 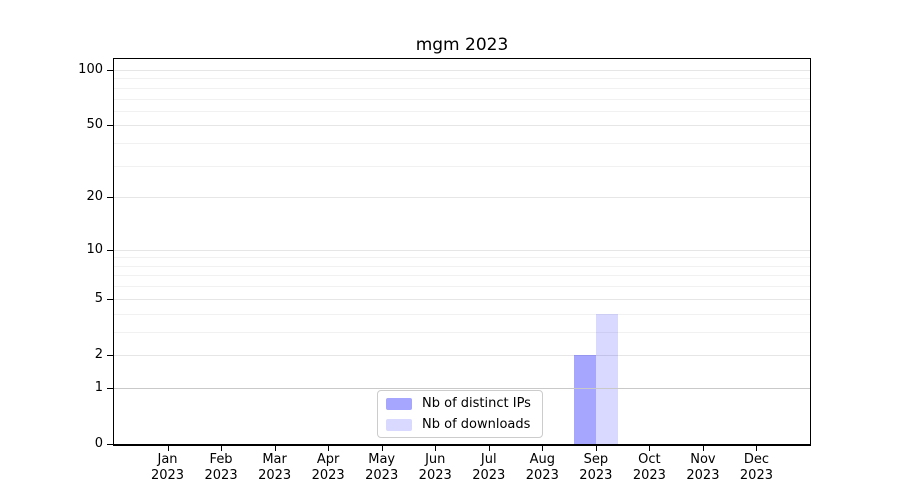 What do you see at coordinates (94, 125) in the screenshot?
I see `y-tick-label: 50` at bounding box center [94, 125].